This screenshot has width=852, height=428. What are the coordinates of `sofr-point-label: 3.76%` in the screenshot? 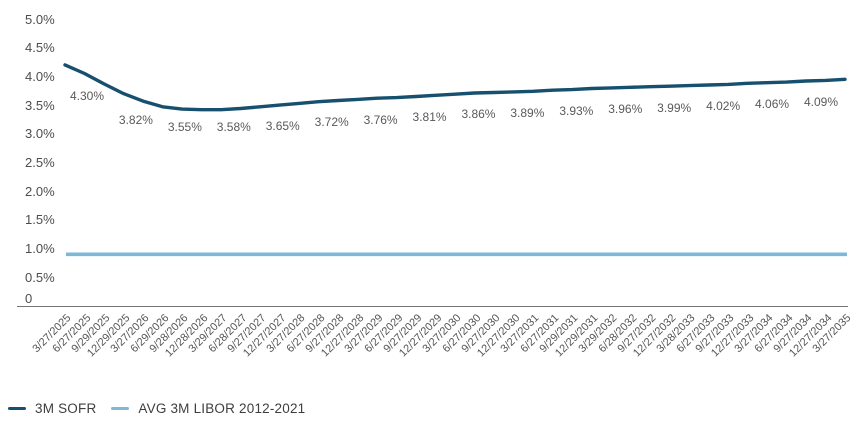 It's located at (380, 119).